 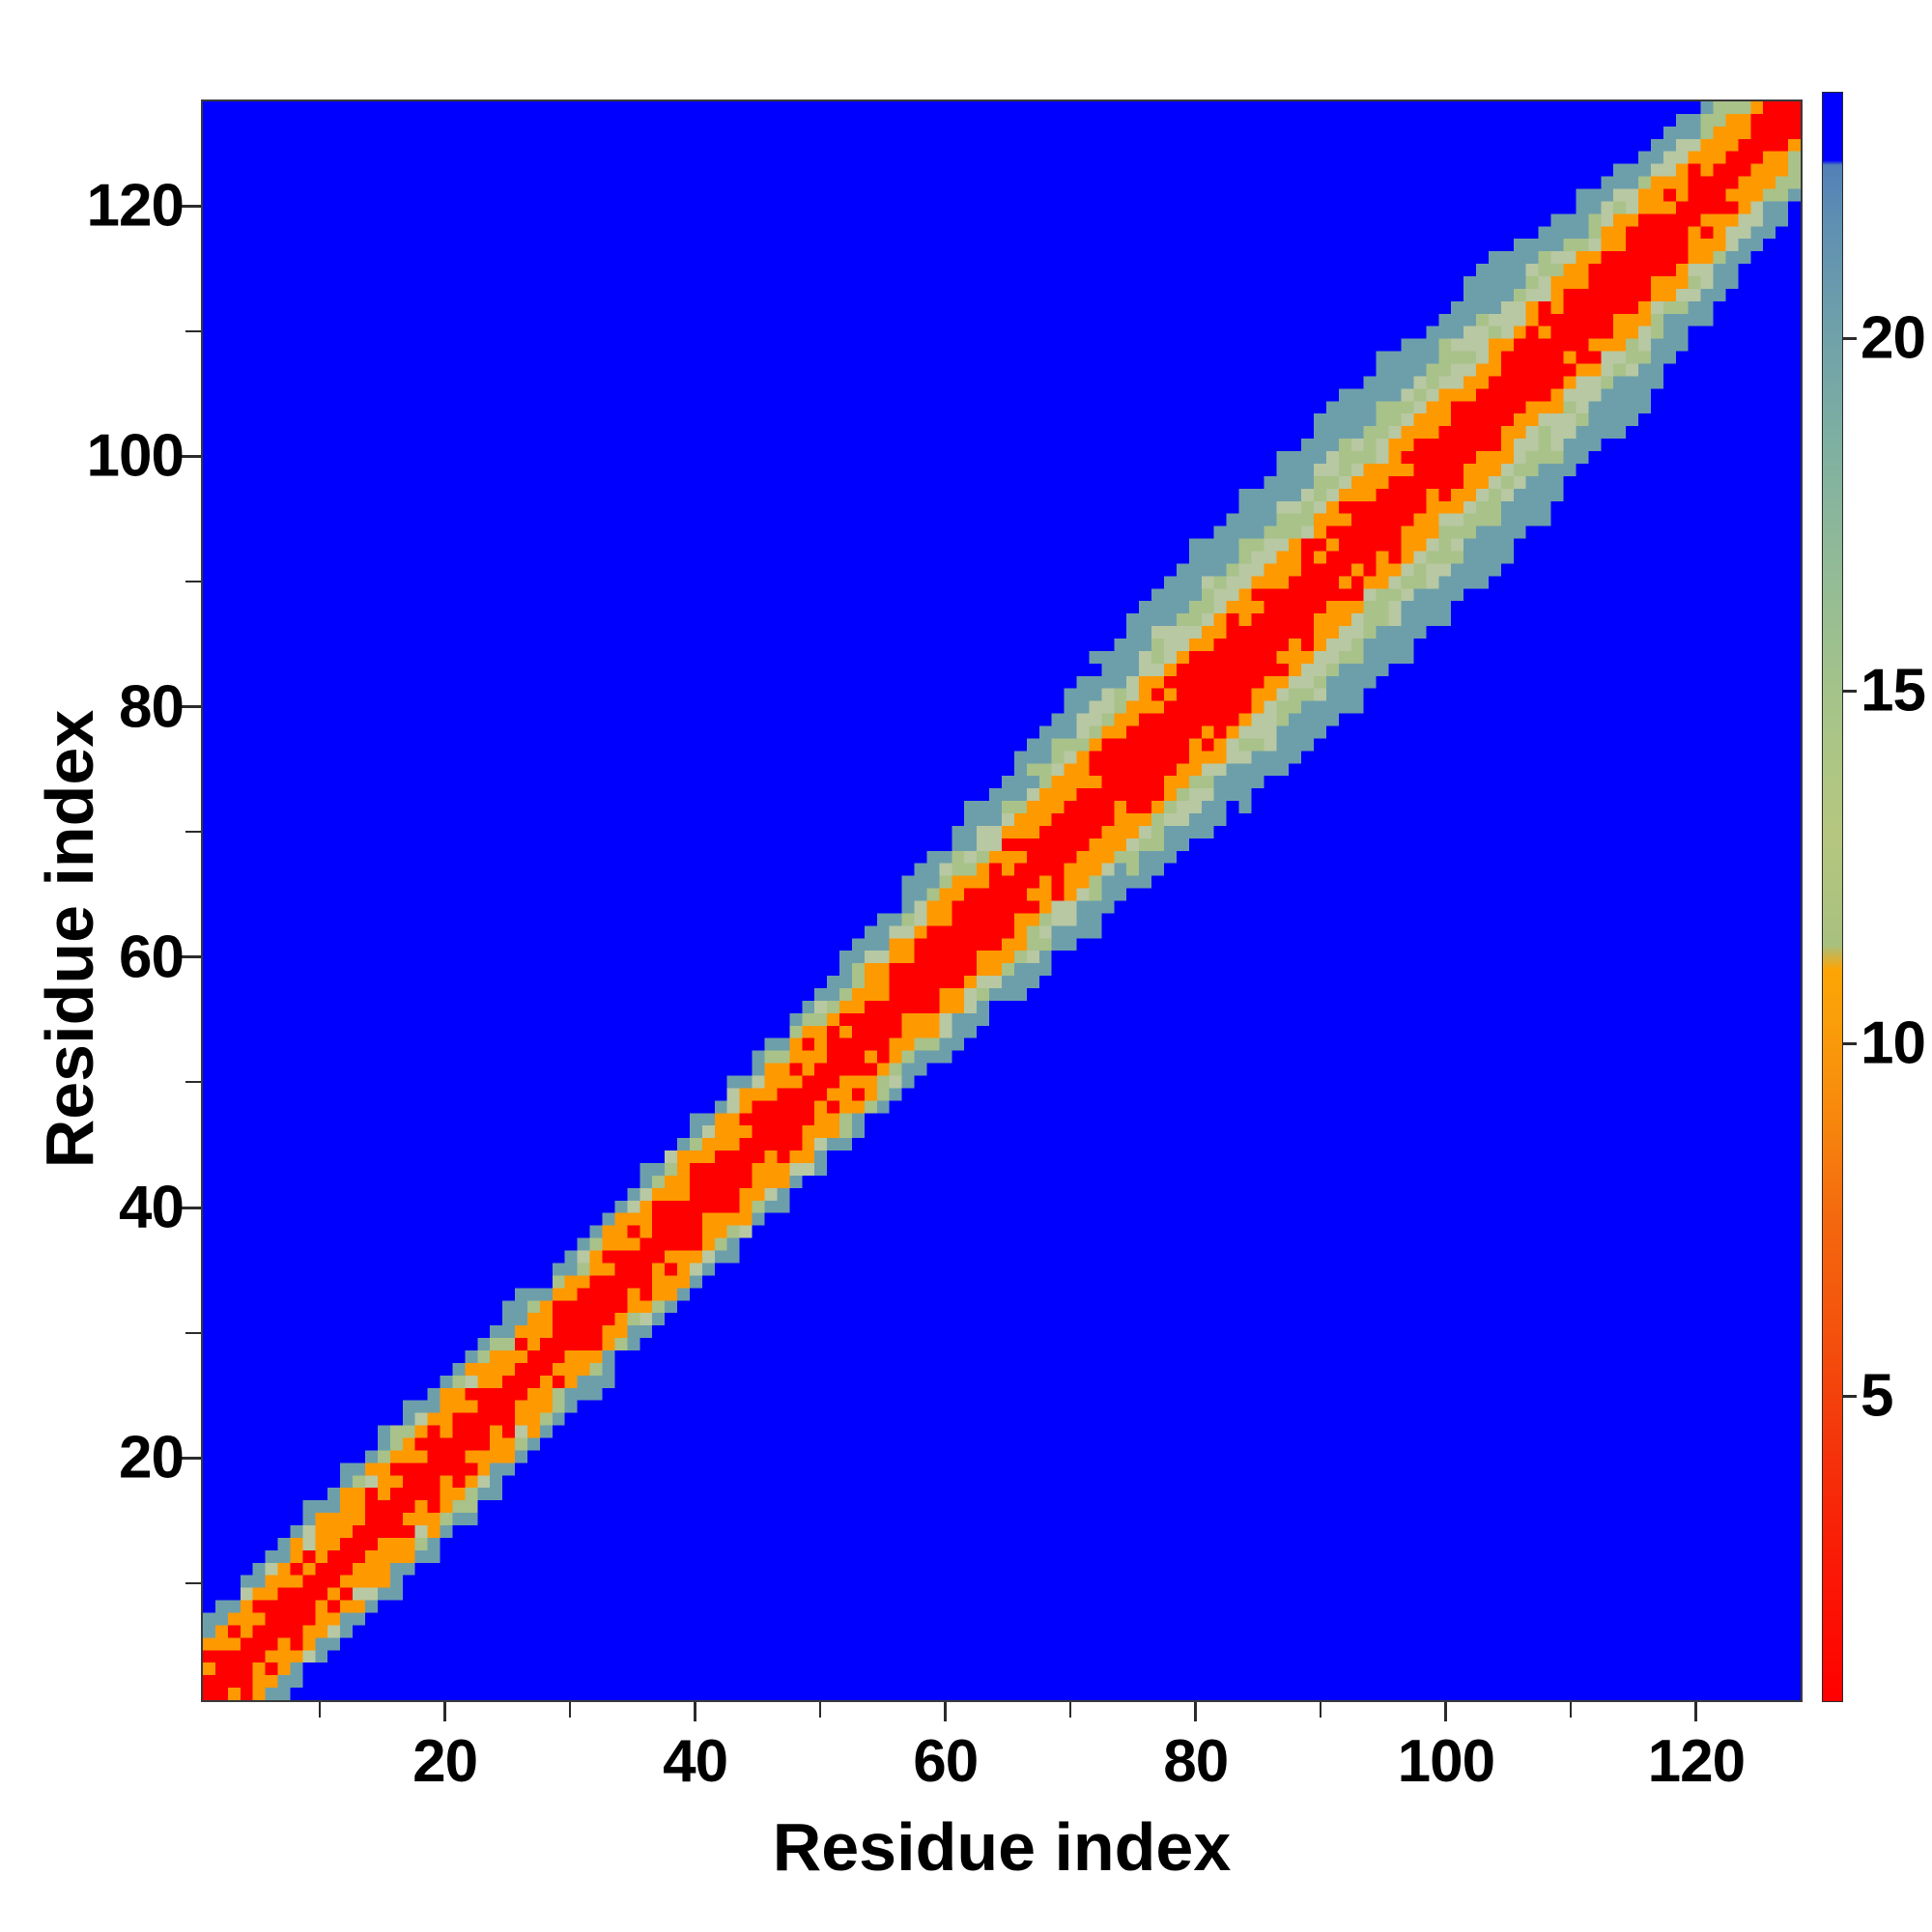 I want to click on x-tick-label: 80, so click(x=1196, y=1761).